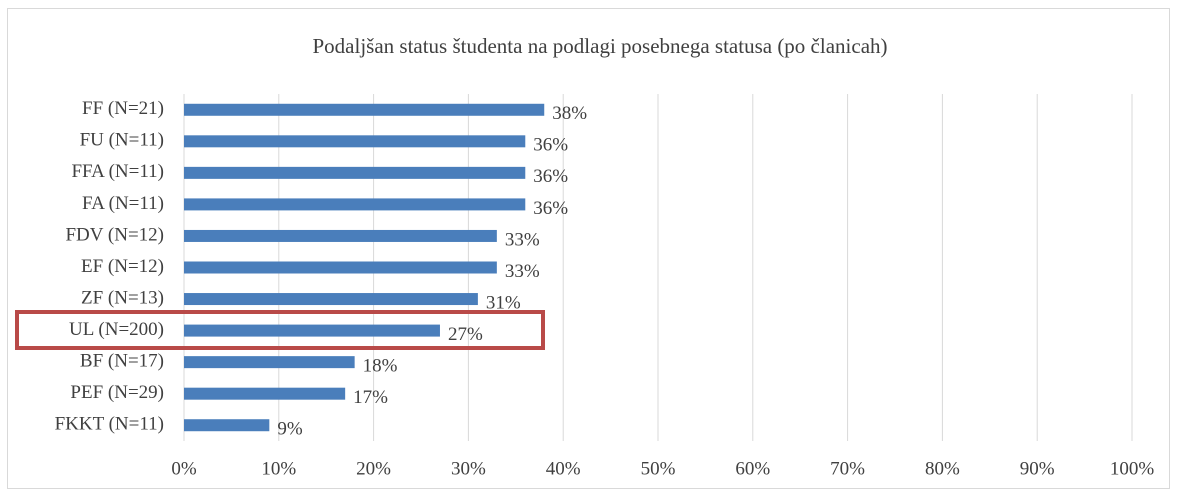 The height and width of the screenshot is (492, 1177). Describe the element at coordinates (290, 429) in the screenshot. I see `data-label: 9%` at that location.